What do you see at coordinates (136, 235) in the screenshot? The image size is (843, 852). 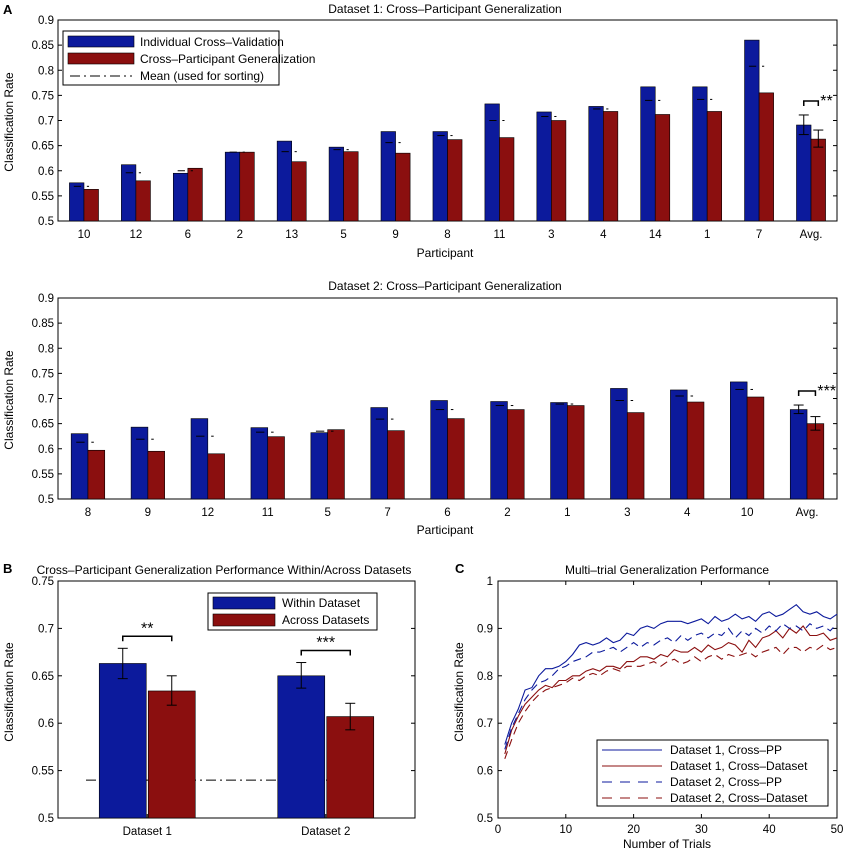 I see `x-tick-label: 12` at bounding box center [136, 235].